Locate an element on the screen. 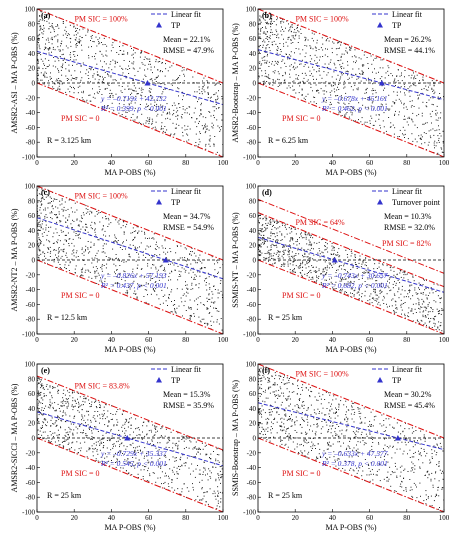 This screenshot has height=550, width=459. y-tick-label: -80 is located at coordinates (31, 498).